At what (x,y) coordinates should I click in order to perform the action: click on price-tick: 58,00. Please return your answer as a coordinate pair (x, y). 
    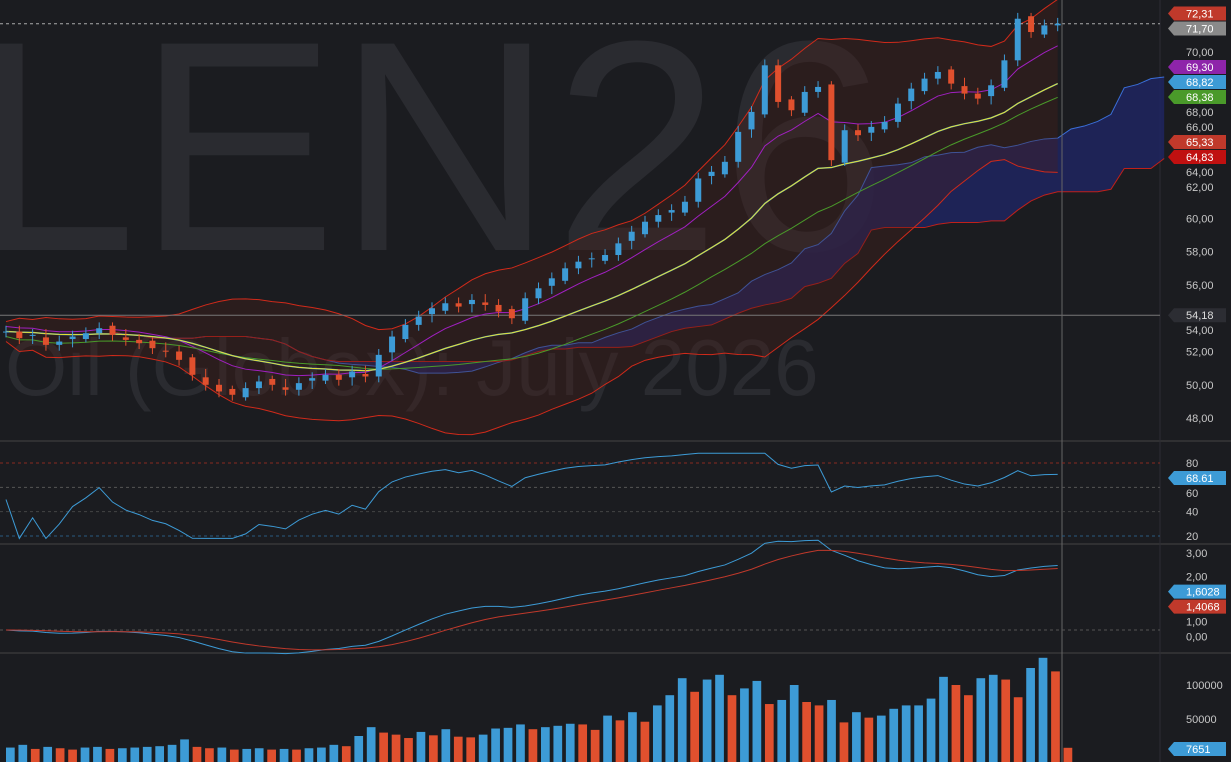
    Looking at the image, I should click on (1200, 253).